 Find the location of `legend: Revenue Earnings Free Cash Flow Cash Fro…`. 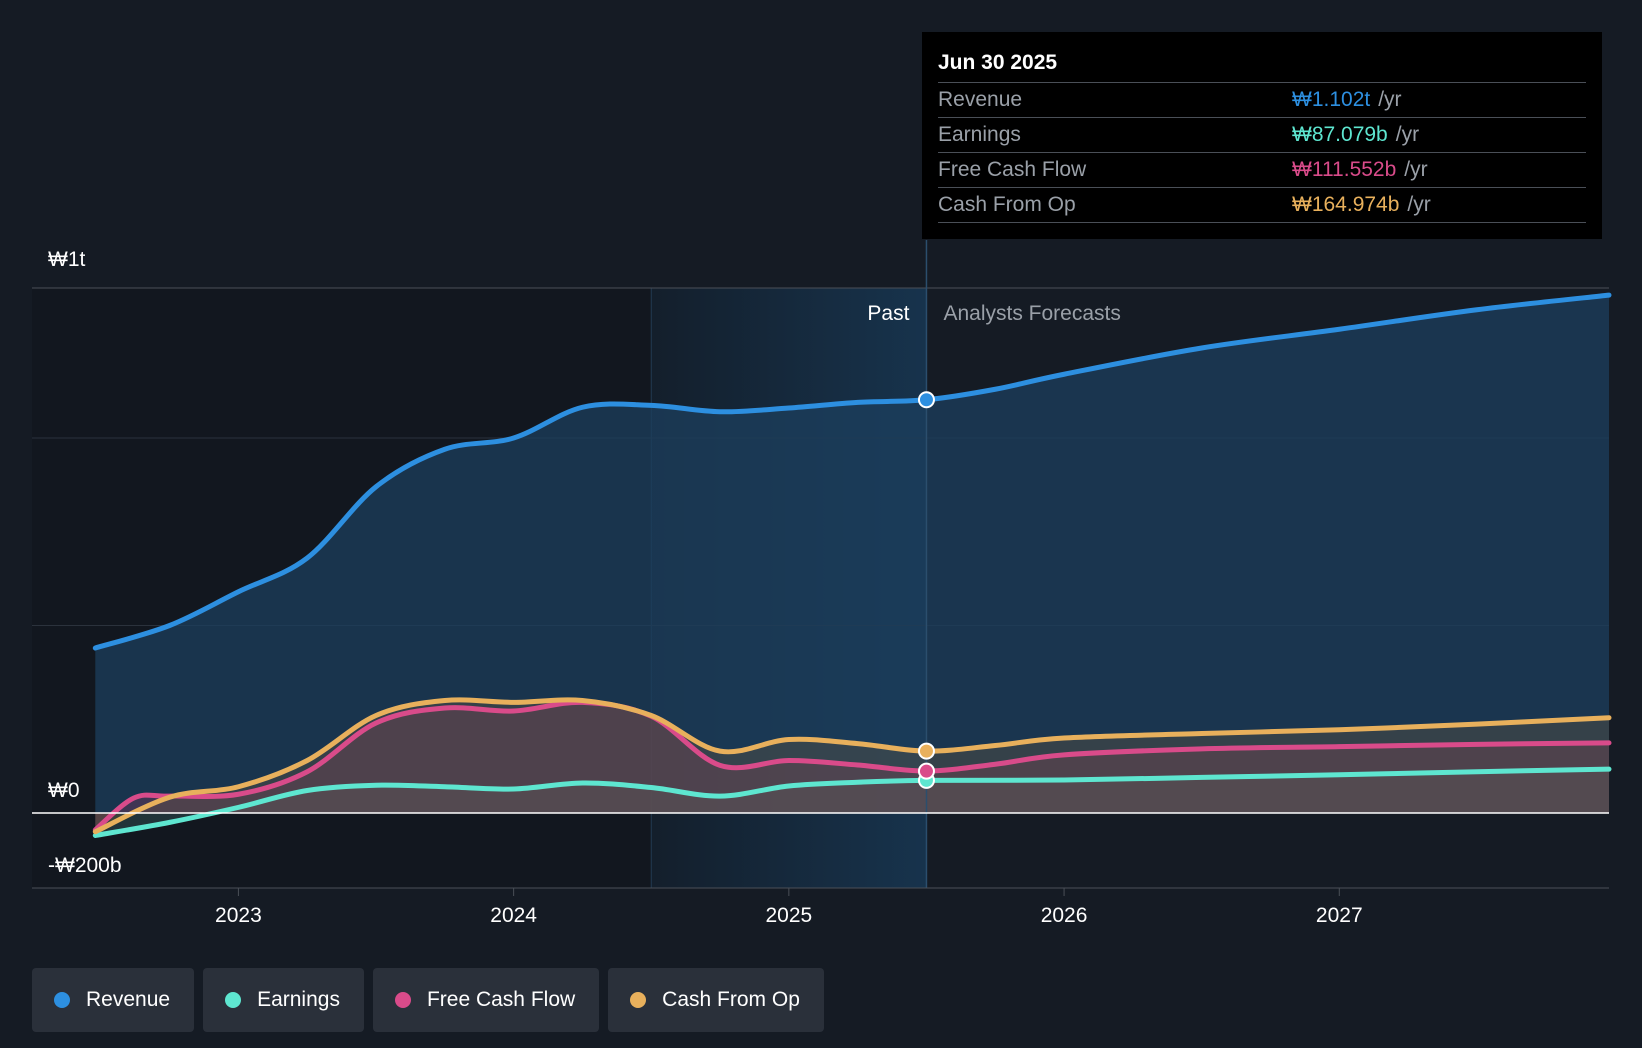

legend: Revenue Earnings Free Cash Flow Cash Fro… is located at coordinates (428, 1000).